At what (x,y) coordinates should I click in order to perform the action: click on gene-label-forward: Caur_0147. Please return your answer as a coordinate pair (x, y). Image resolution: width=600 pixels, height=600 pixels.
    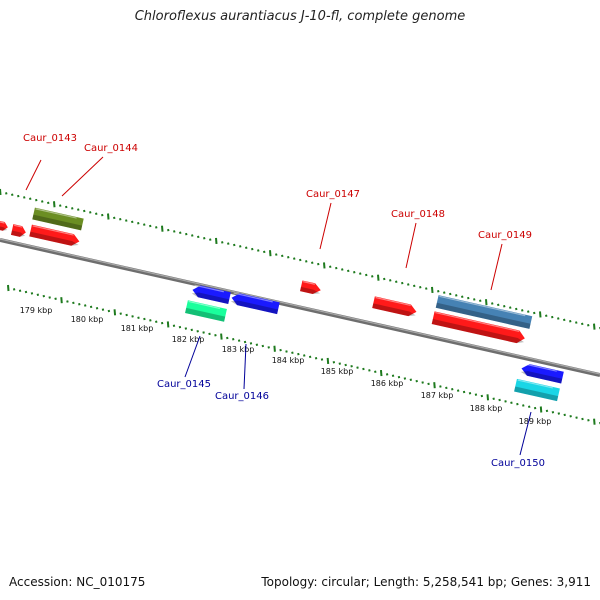
    Looking at the image, I should click on (333, 194).